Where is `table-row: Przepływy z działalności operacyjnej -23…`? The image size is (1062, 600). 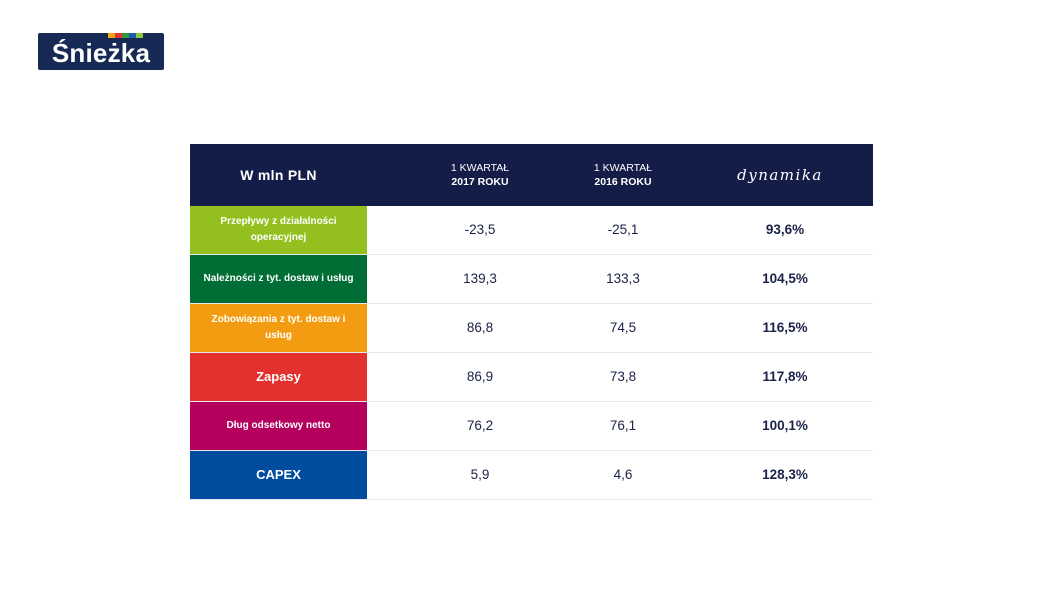 table-row: Przepływy z działalności operacyjnej -23… is located at coordinates (531, 230).